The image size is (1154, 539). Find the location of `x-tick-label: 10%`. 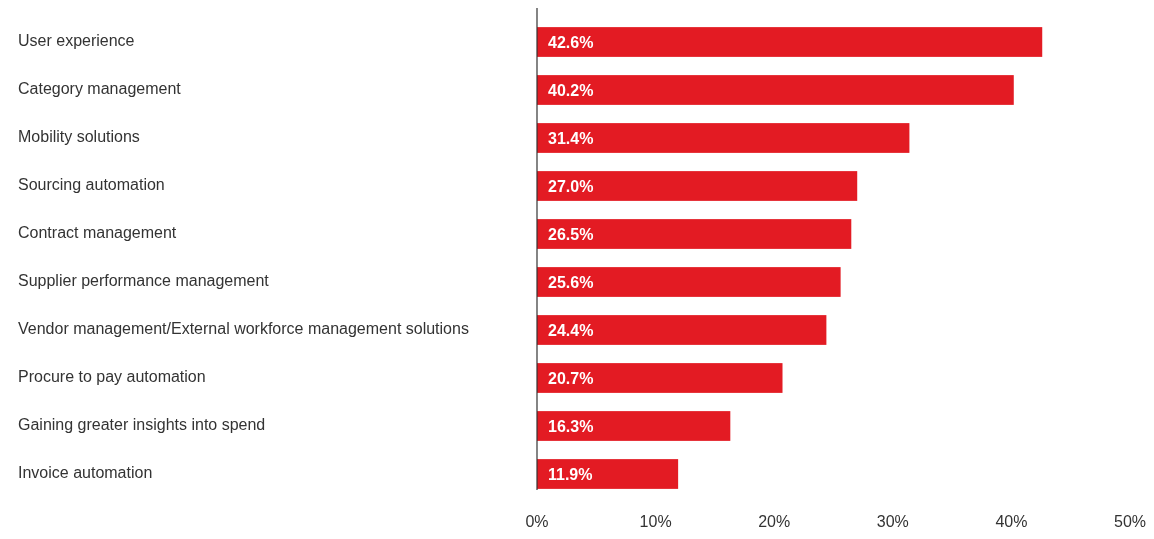

x-tick-label: 10% is located at coordinates (655, 521).